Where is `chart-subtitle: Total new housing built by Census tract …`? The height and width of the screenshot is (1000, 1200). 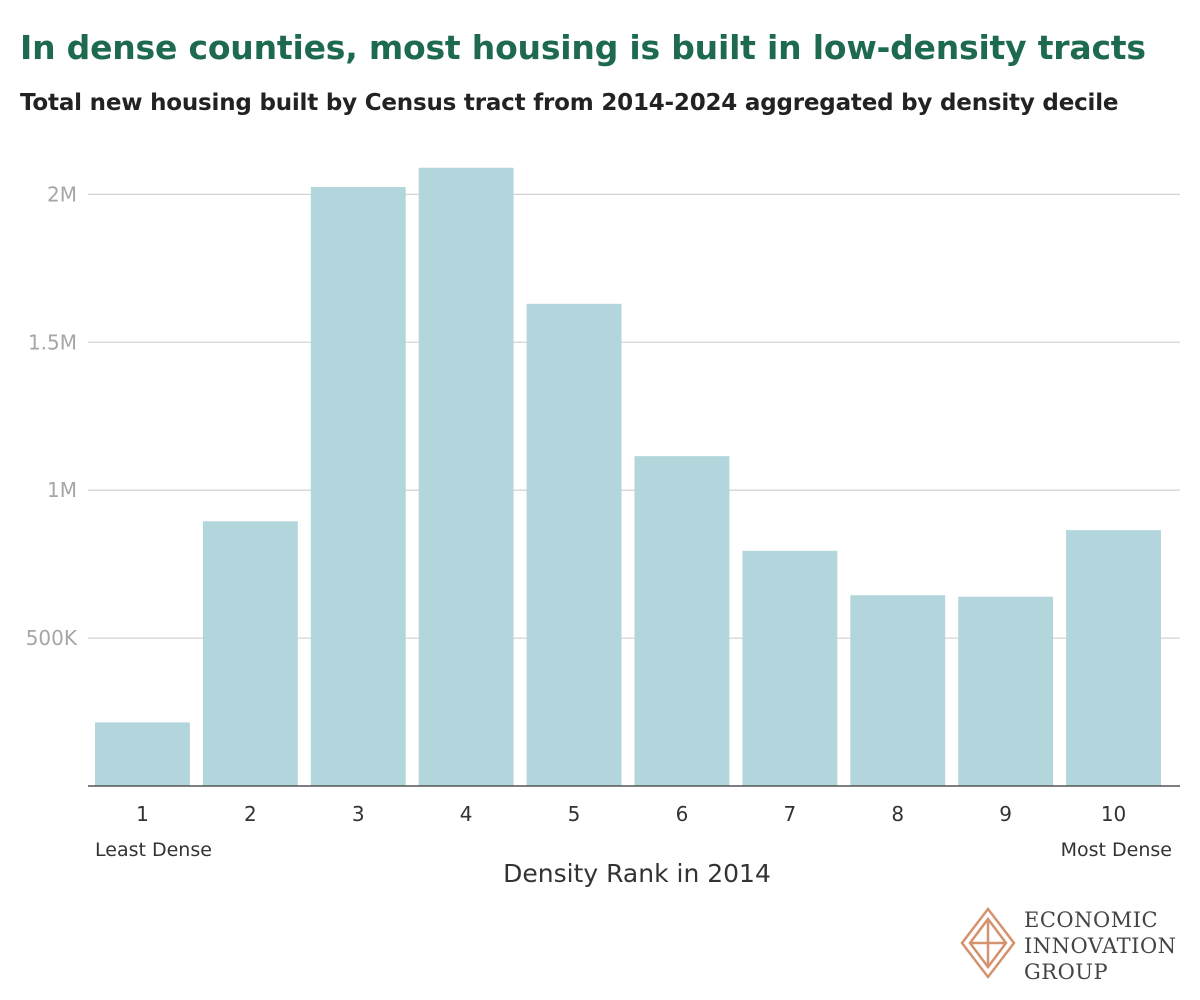
chart-subtitle: Total new housing built by Census tract … is located at coordinates (569, 103).